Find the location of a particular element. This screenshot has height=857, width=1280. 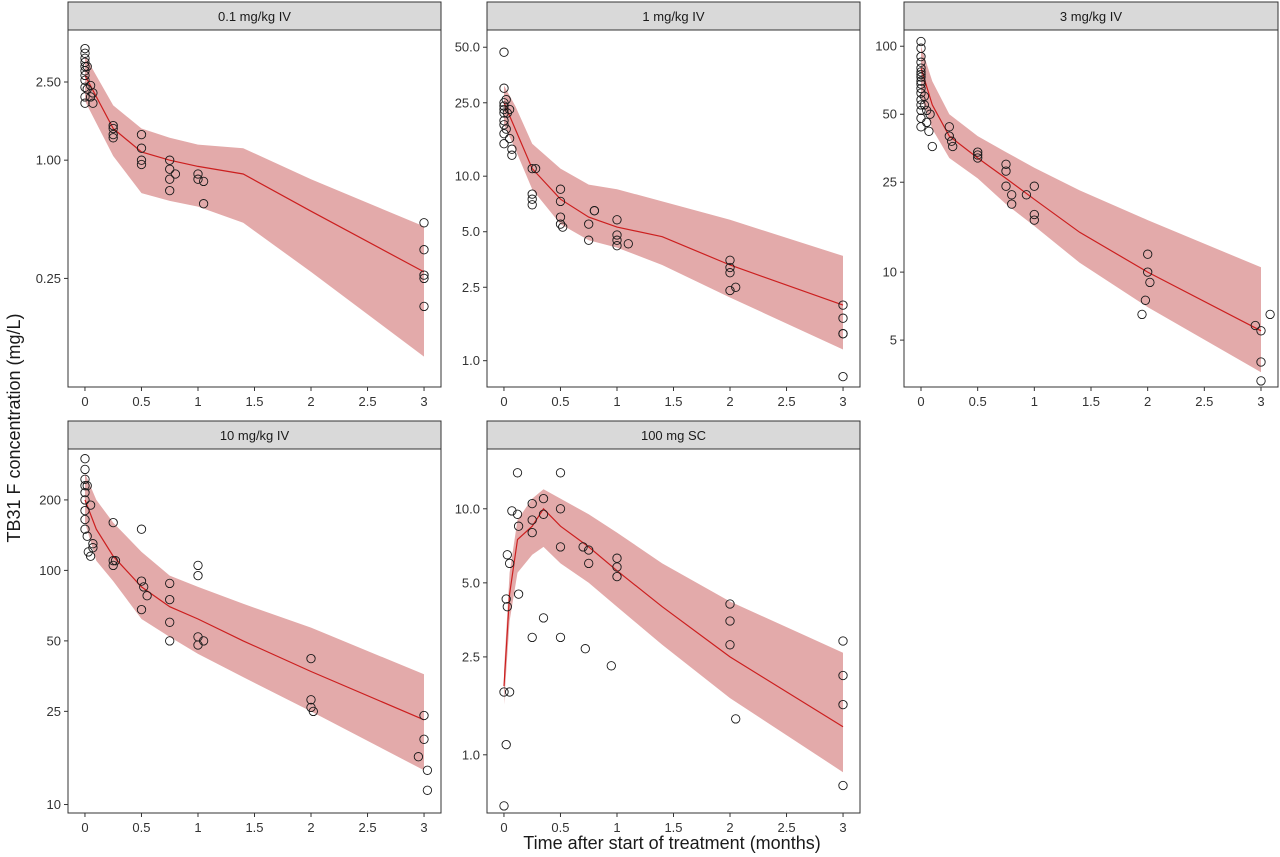

panel-title: 10 mg/kg IV is located at coordinates (255, 435).